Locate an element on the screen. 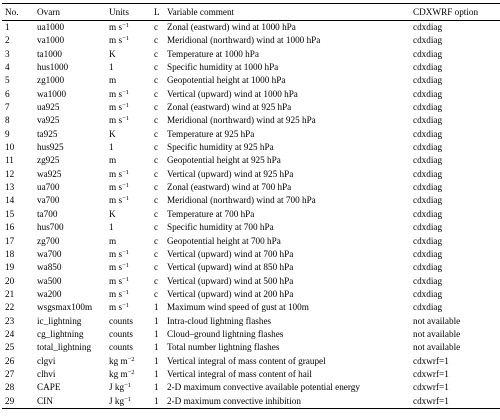 Image resolution: width=500 pixels, height=420 pixels. row-variable-comment: Vertical (upward) wind at 700 hPa is located at coordinates (230, 253).